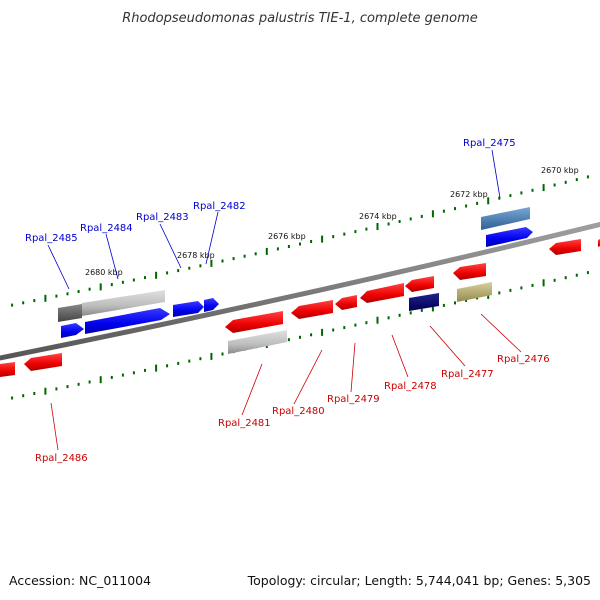 The width and height of the screenshot is (600, 600). I want to click on gene-label-rpal-2484: Rpal_2484, so click(106, 228).